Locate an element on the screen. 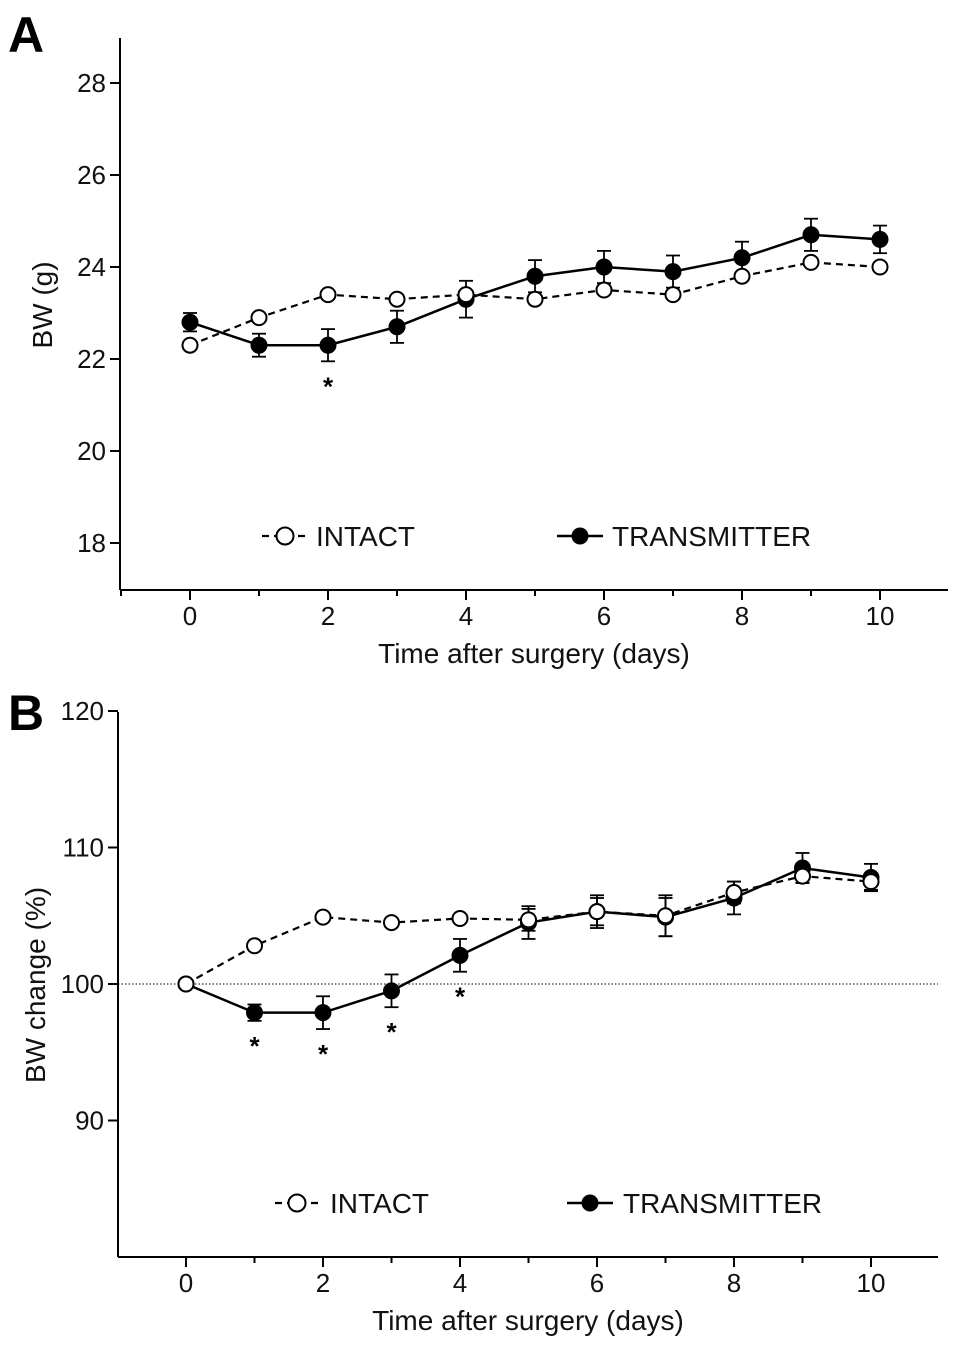  series-line-transmitter is located at coordinates (528, 940).